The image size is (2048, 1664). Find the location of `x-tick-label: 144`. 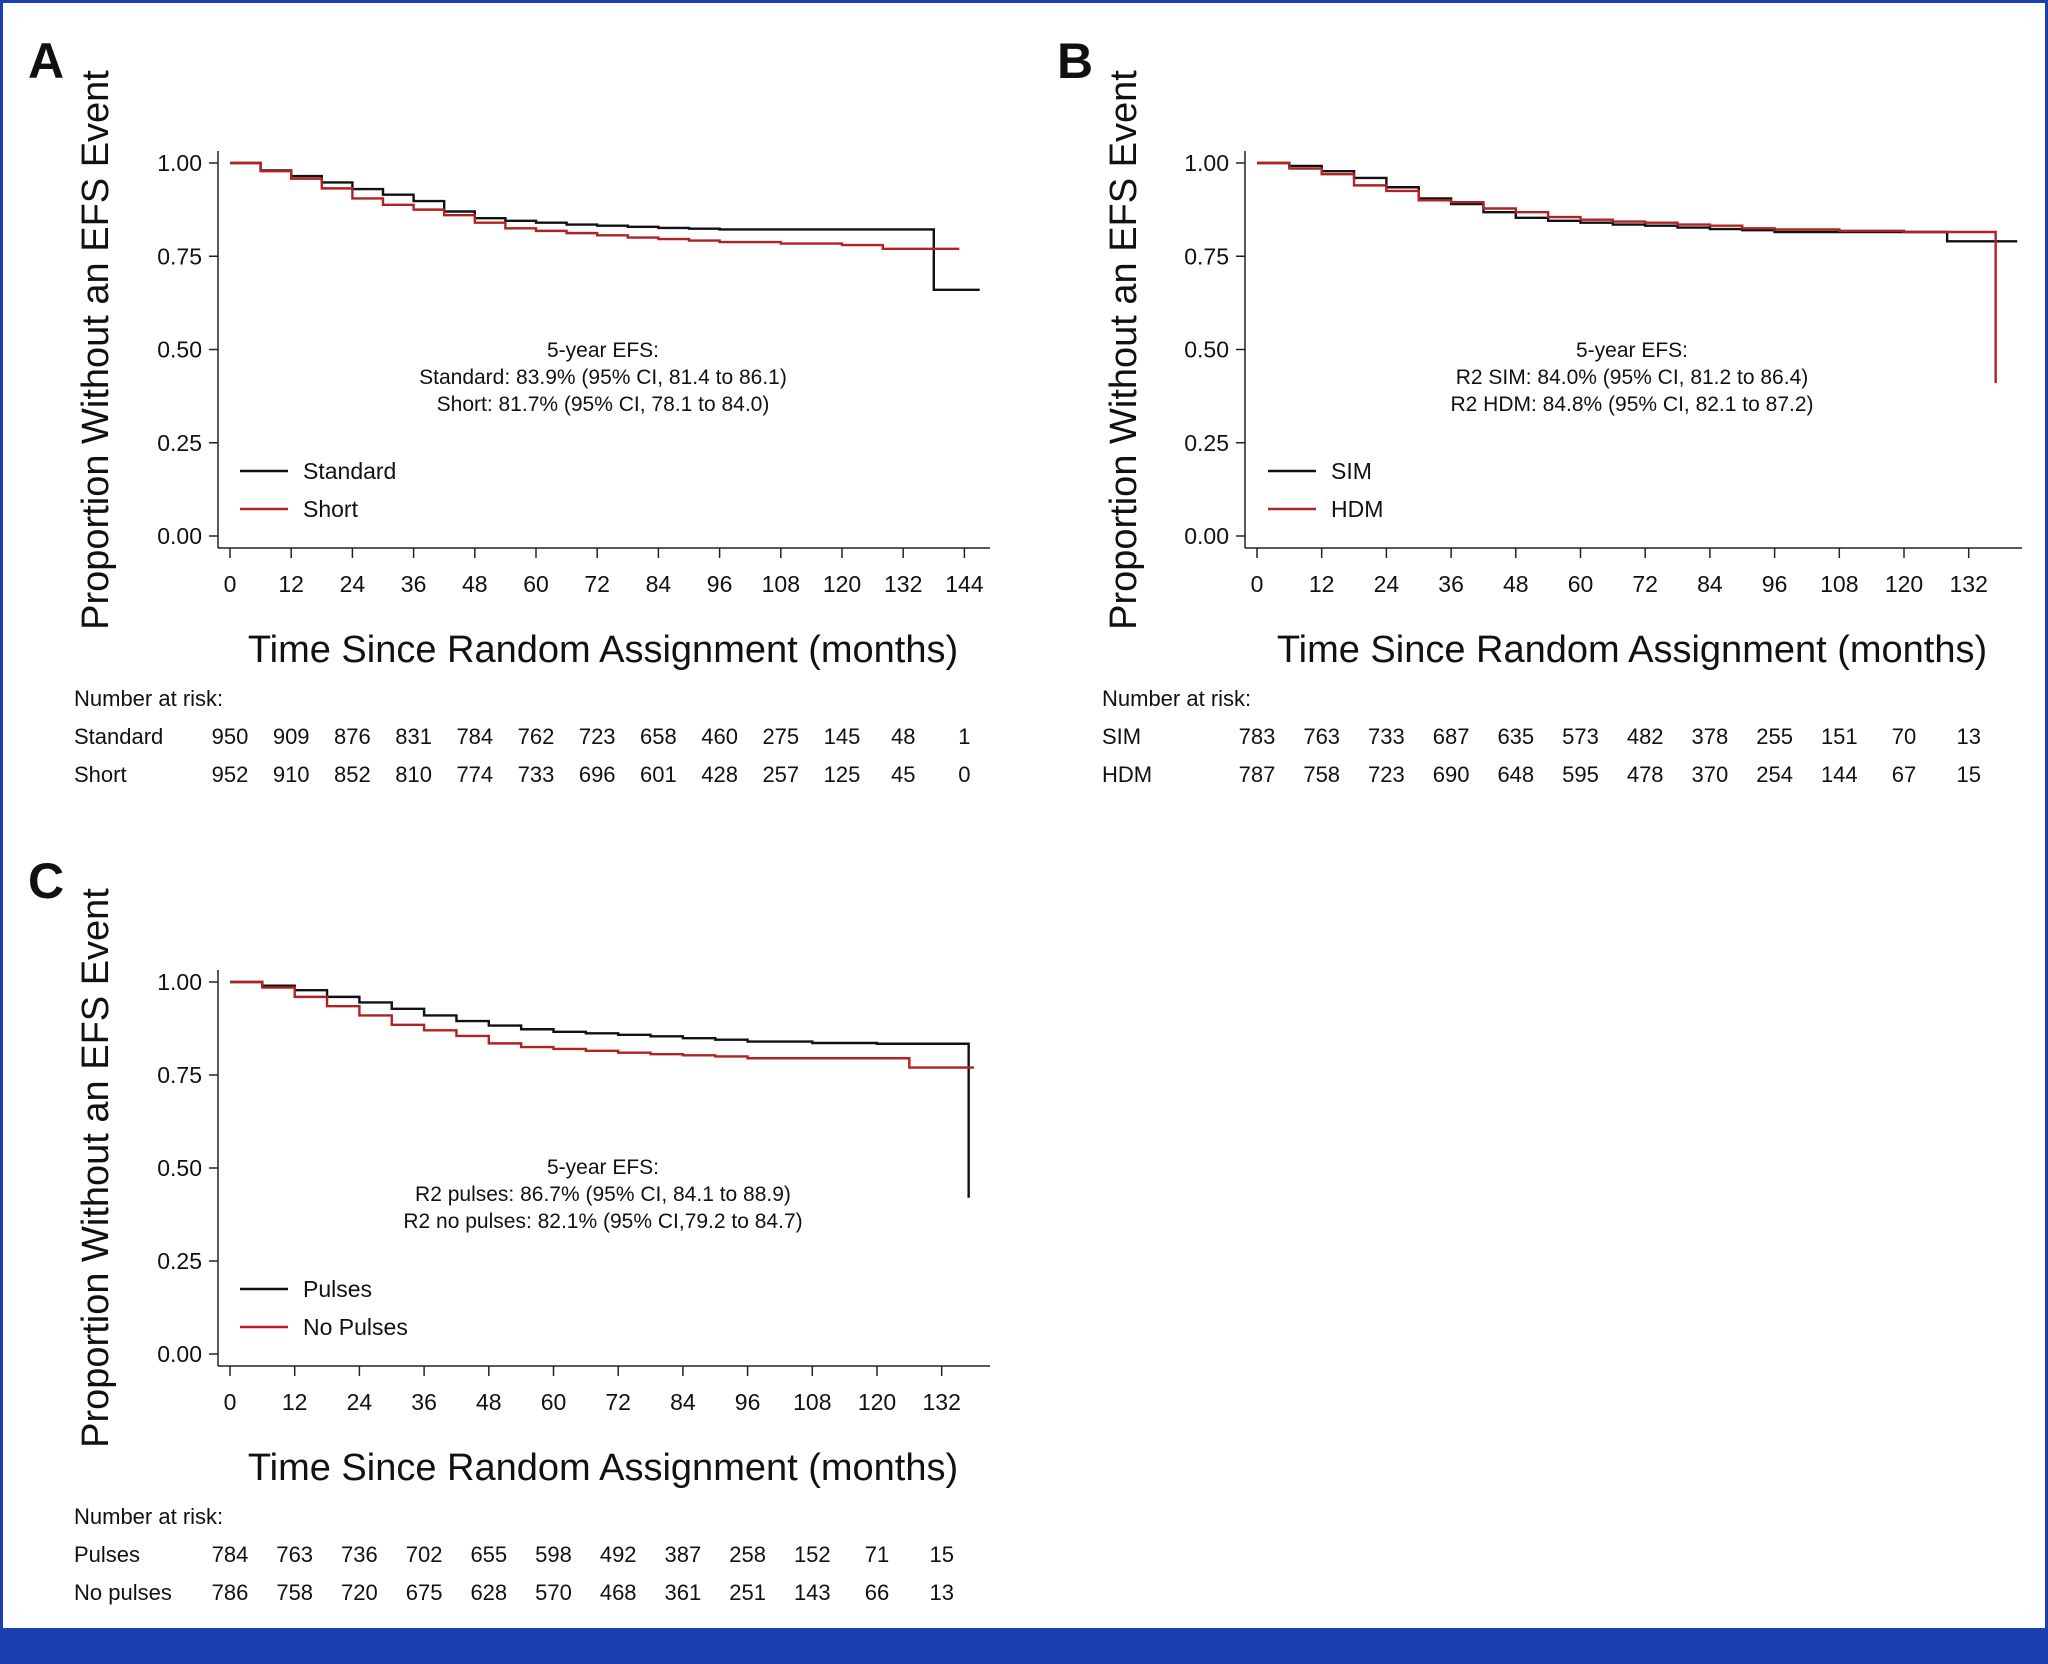

x-tick-label: 144 is located at coordinates (964, 584).